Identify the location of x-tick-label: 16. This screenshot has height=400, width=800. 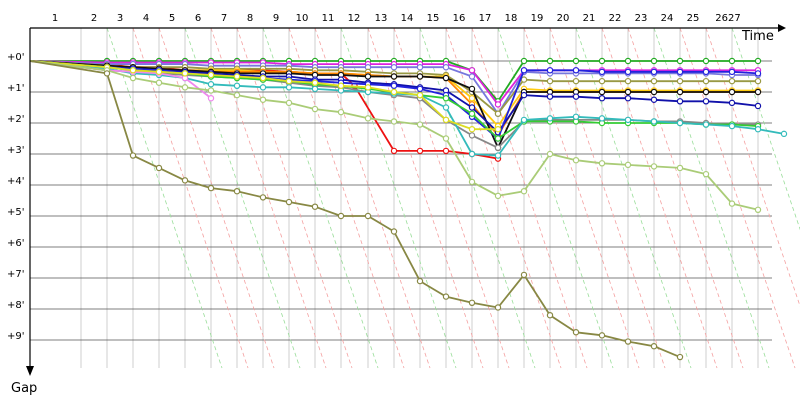
(459, 18).